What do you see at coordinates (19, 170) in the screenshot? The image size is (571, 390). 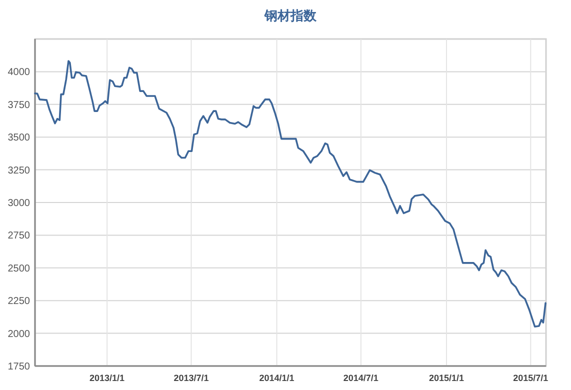 I see `y-tick-label: 3250` at bounding box center [19, 170].